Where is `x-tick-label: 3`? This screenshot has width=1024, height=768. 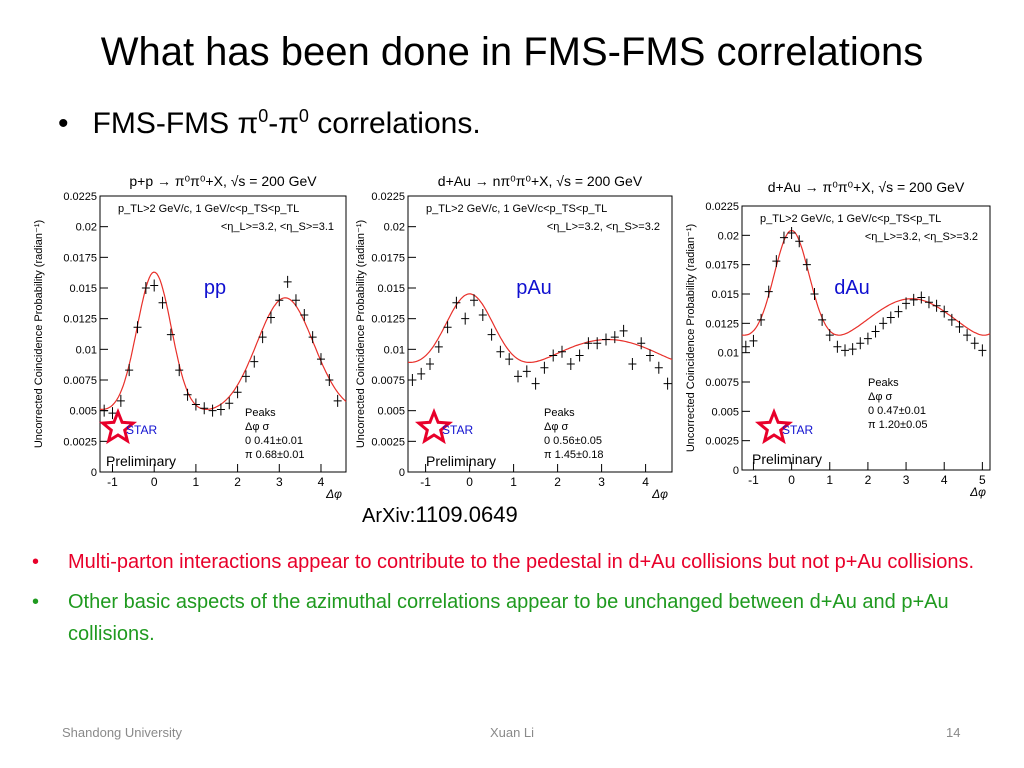 x-tick-label: 3 is located at coordinates (906, 480).